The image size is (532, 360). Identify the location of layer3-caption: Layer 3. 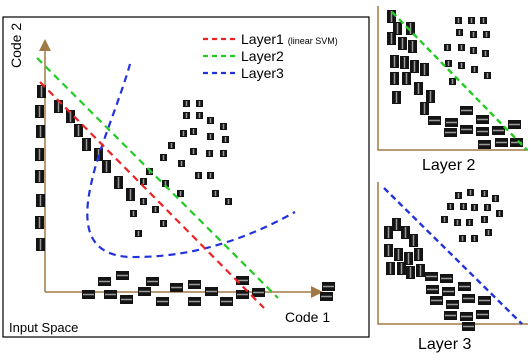
(444, 344).